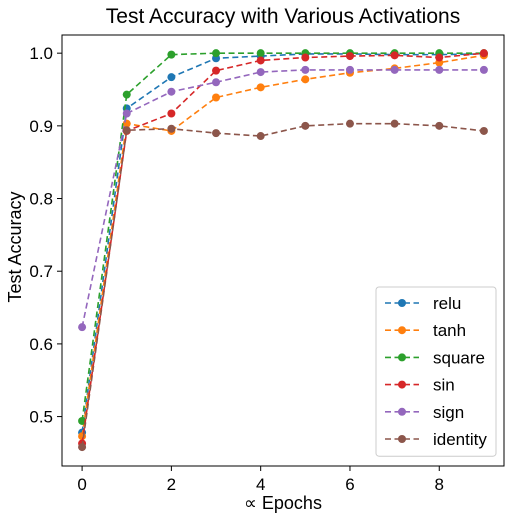 The image size is (518, 522). What do you see at coordinates (424, 412) in the screenshot?
I see `legend-entry-sign: sign` at bounding box center [424, 412].